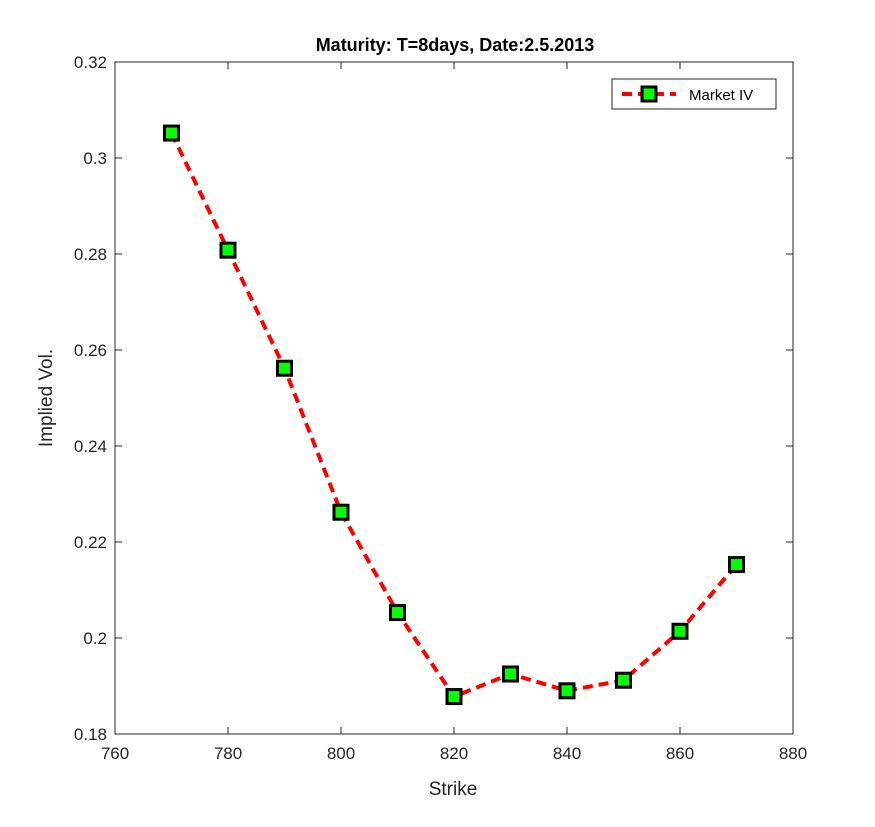 The width and height of the screenshot is (875, 827). I want to click on y-tick-label: 0.2, so click(95, 638).